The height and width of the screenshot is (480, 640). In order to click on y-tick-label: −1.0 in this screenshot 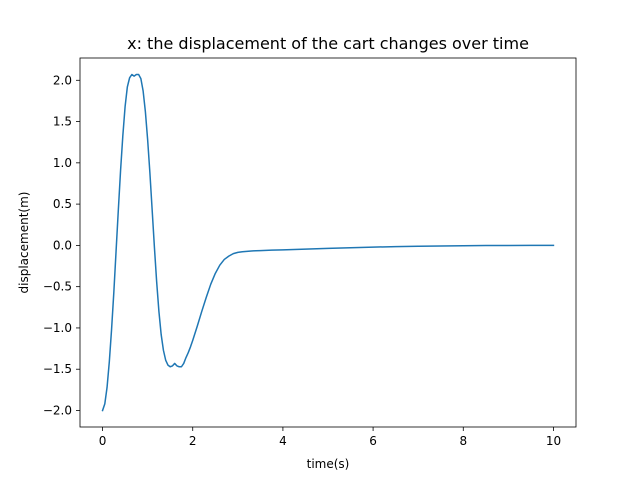, I will do `click(57, 328)`.